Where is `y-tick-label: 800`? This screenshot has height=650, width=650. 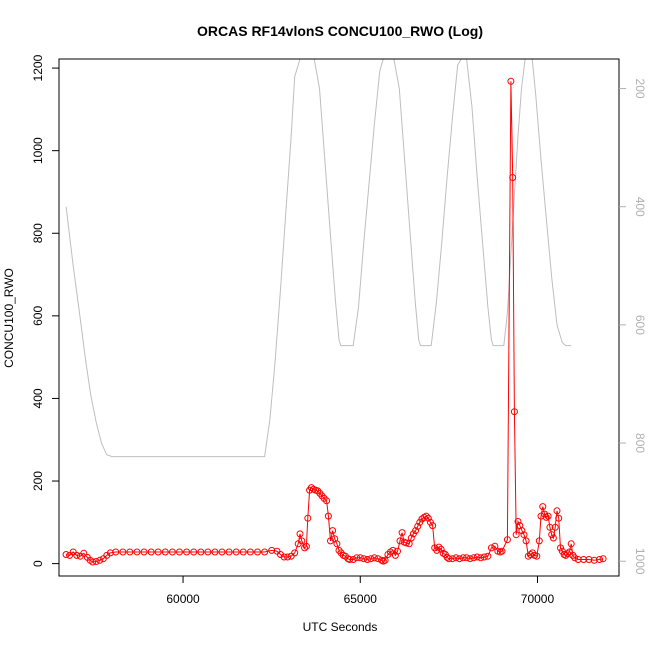 y-tick-label: 800 is located at coordinates (38, 233).